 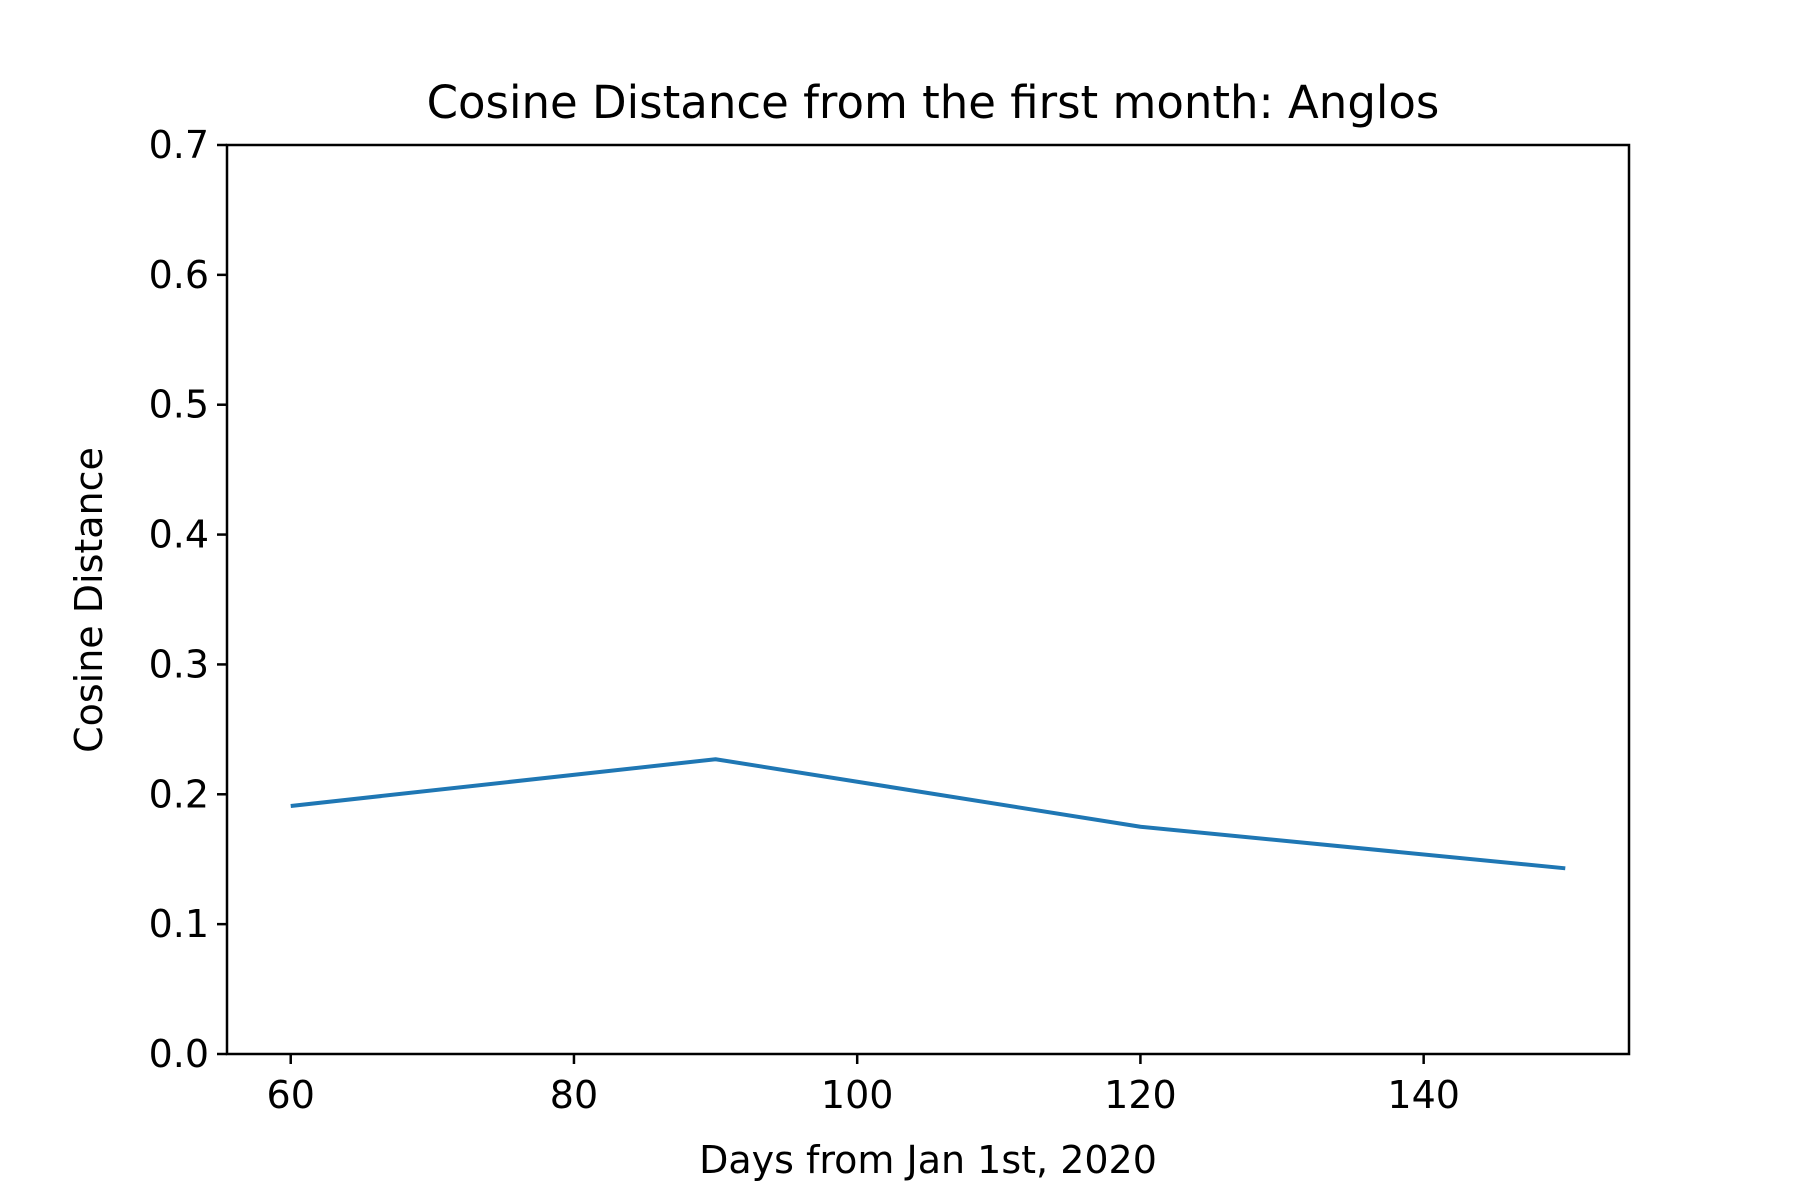 What do you see at coordinates (188, 599) in the screenshot?
I see `y-axis-ticks: 0.0 0.1 0.2 0.3 0.4 0.5 0.6 0.7` at bounding box center [188, 599].